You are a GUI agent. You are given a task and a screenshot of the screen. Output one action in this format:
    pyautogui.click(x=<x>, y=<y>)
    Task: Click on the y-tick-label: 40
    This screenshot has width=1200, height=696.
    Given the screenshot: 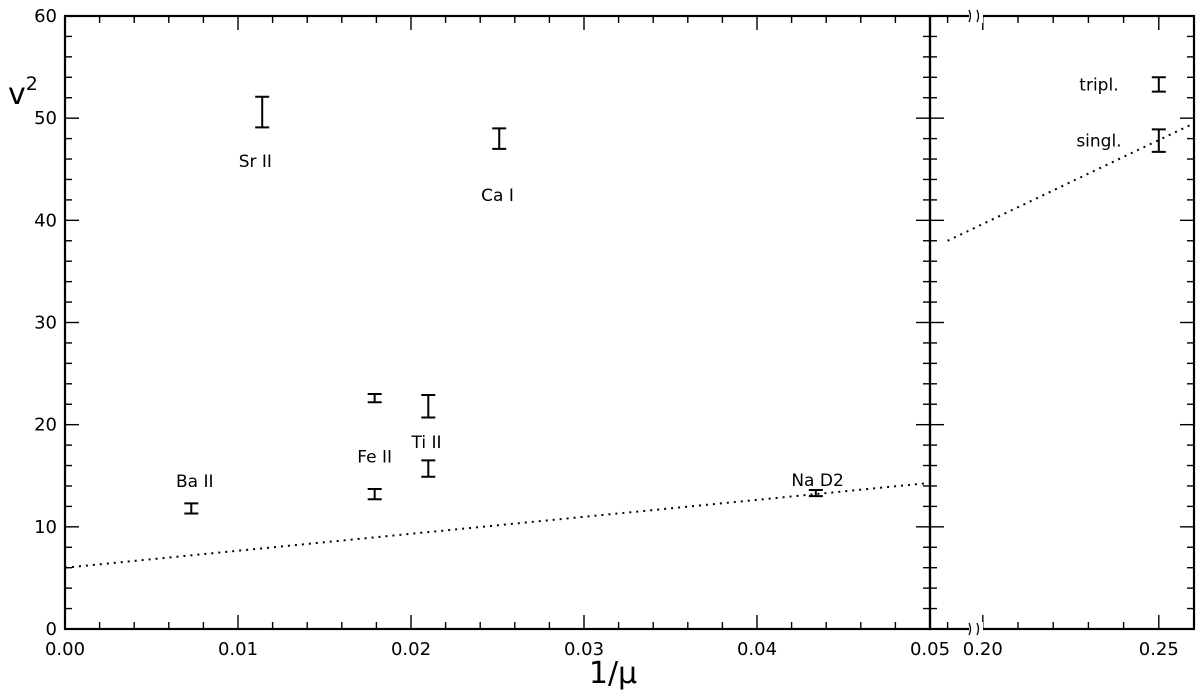 What is the action you would take?
    pyautogui.click(x=45, y=220)
    